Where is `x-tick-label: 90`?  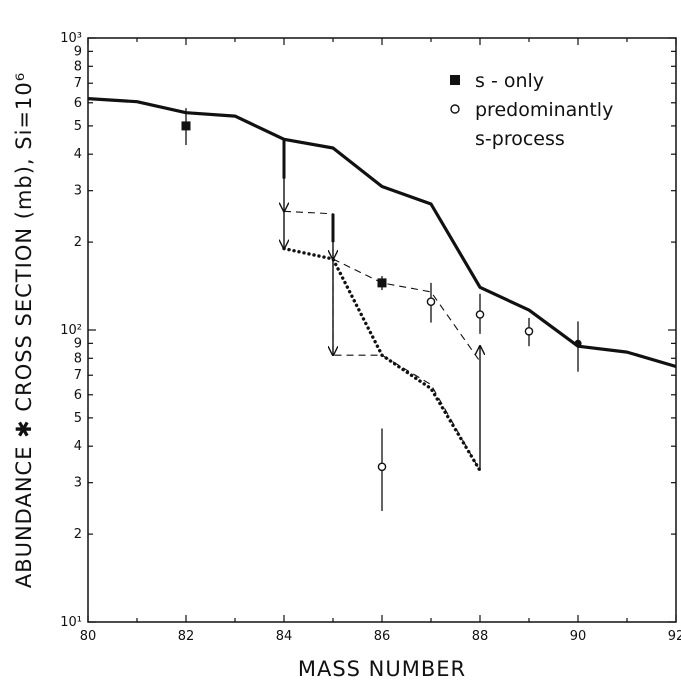
x-tick-label: 90 is located at coordinates (578, 636).